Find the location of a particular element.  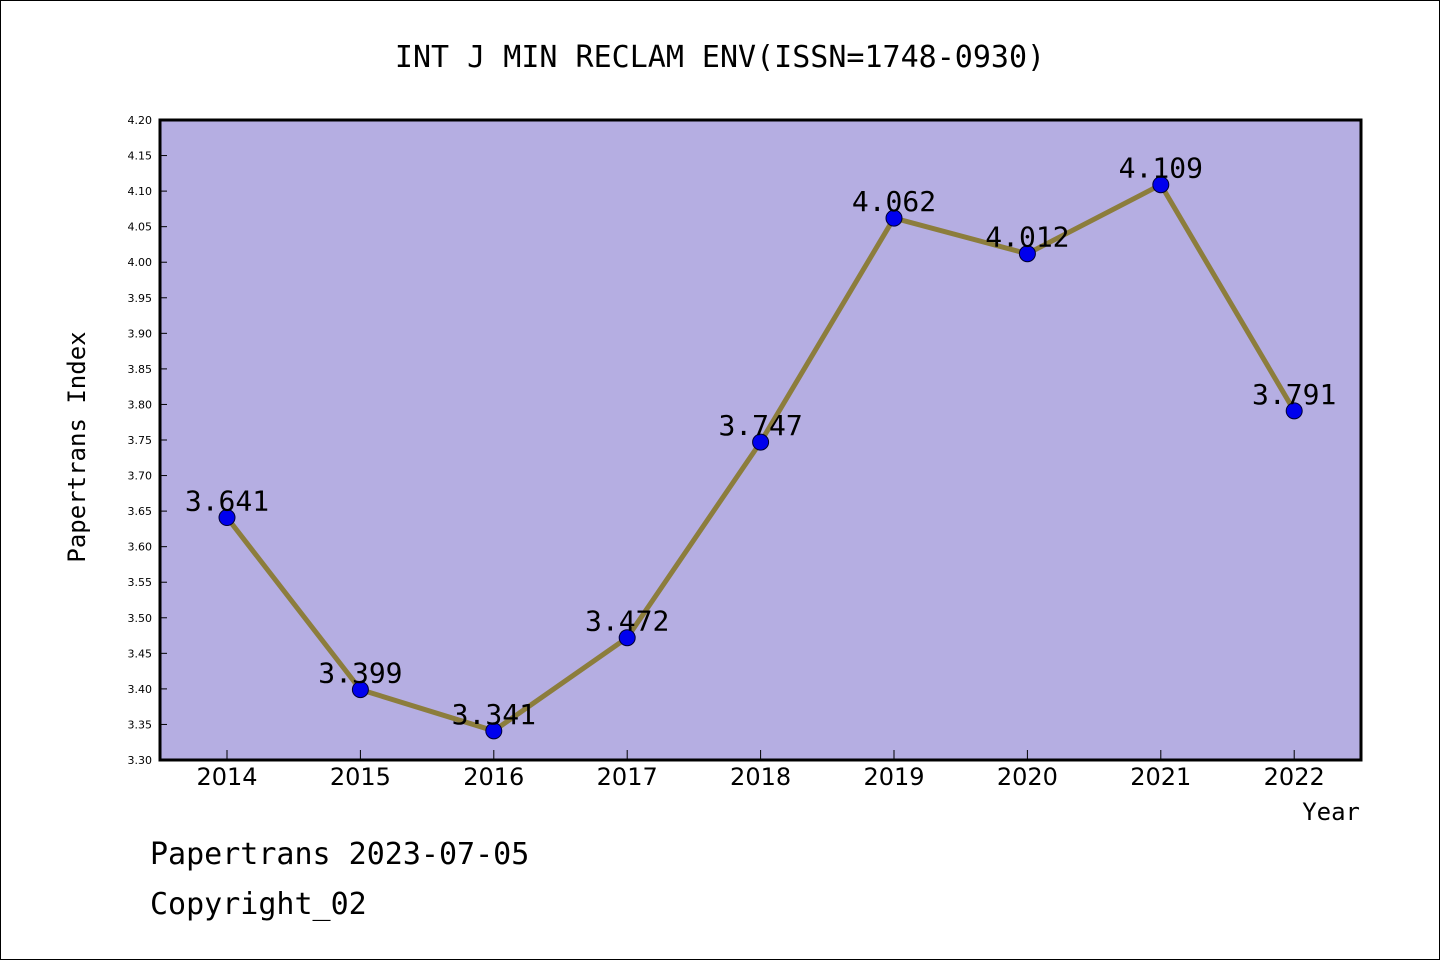

y-tick-label: 3.50 is located at coordinates (140, 618).